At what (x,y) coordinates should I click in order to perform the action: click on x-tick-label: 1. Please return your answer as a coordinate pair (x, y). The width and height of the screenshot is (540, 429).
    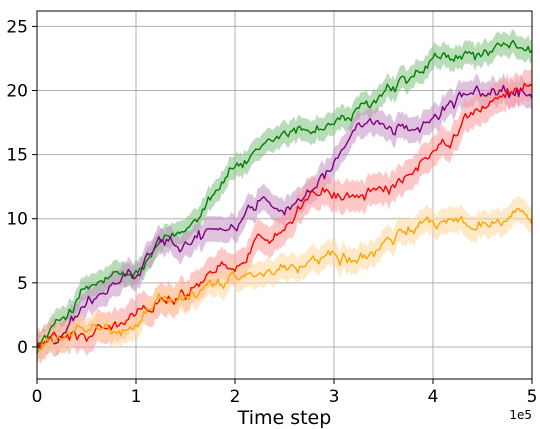
    Looking at the image, I should click on (136, 397).